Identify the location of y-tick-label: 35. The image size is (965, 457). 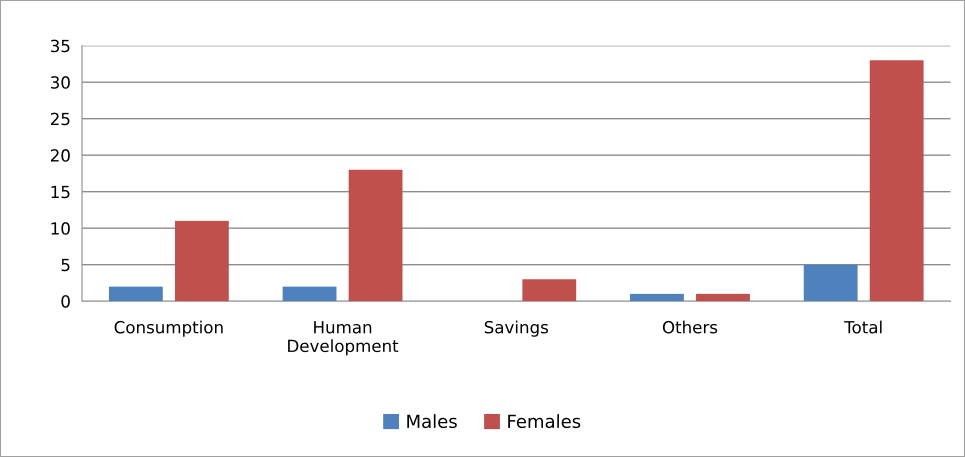
(60, 46).